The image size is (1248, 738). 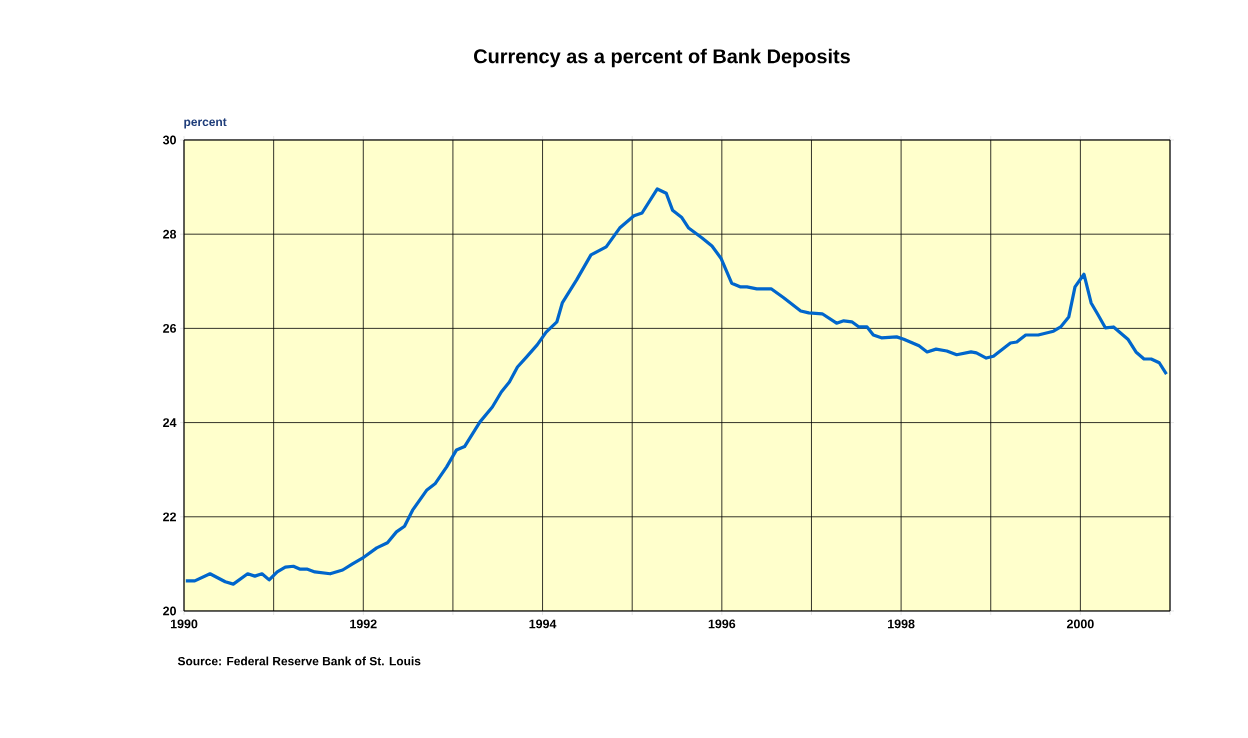 What do you see at coordinates (722, 624) in the screenshot?
I see `x-tick-label: 1996` at bounding box center [722, 624].